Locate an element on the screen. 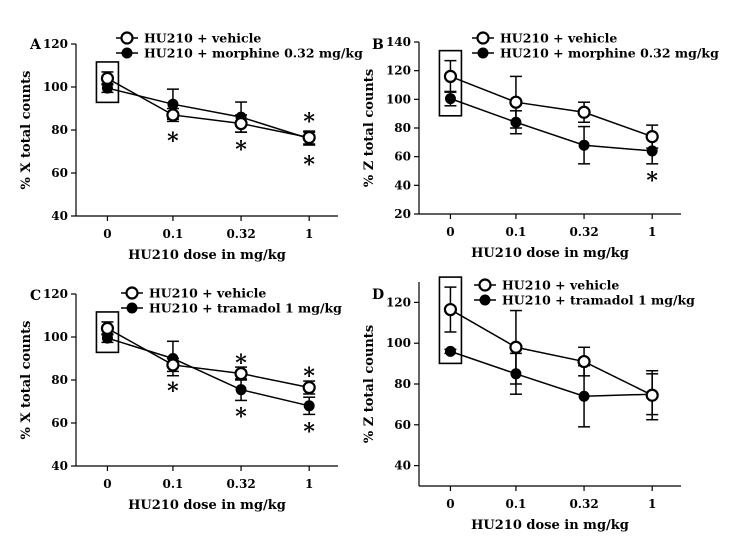 The image size is (740, 541). panel-letter: D is located at coordinates (378, 295).